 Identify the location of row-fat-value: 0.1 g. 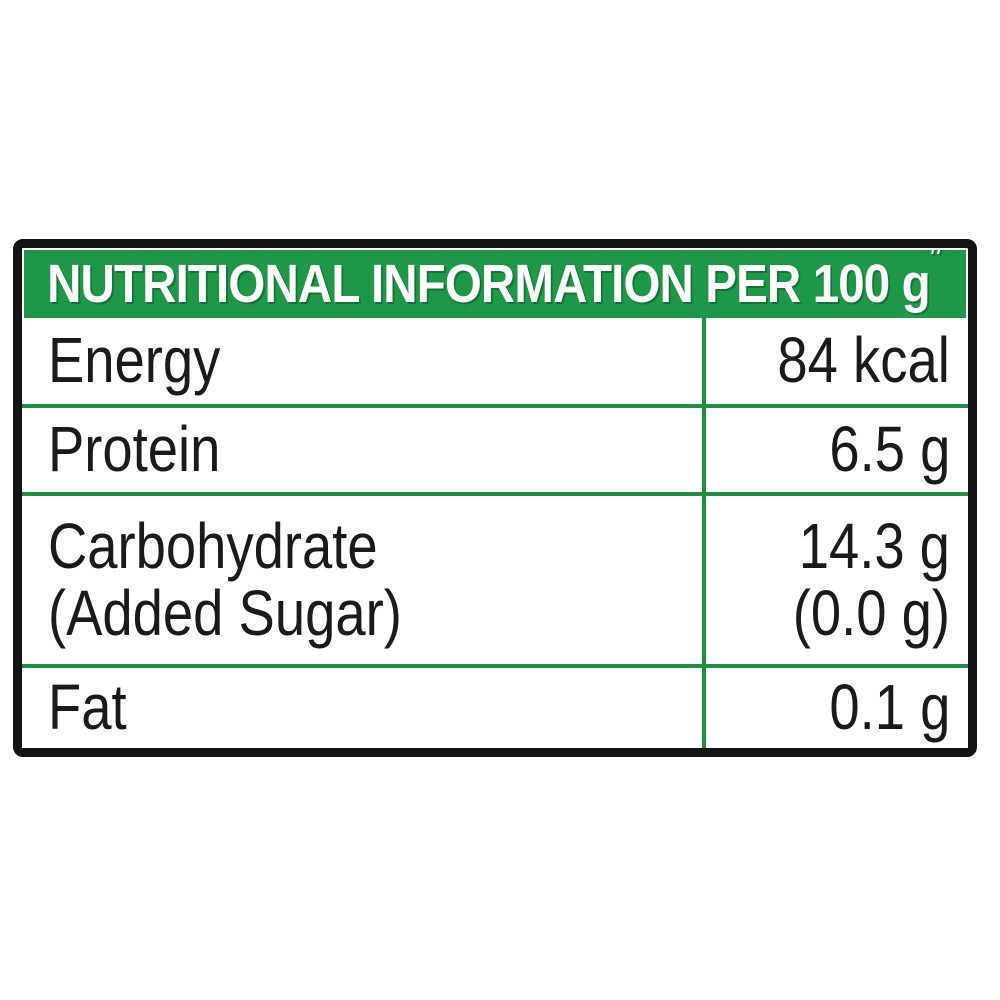
(889, 707).